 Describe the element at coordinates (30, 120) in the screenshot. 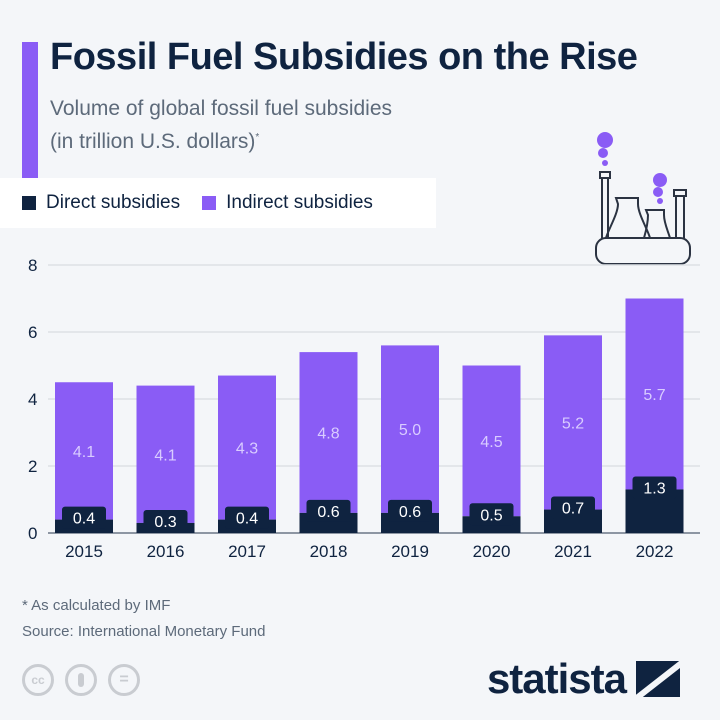

I see `title-accent-bar` at that location.